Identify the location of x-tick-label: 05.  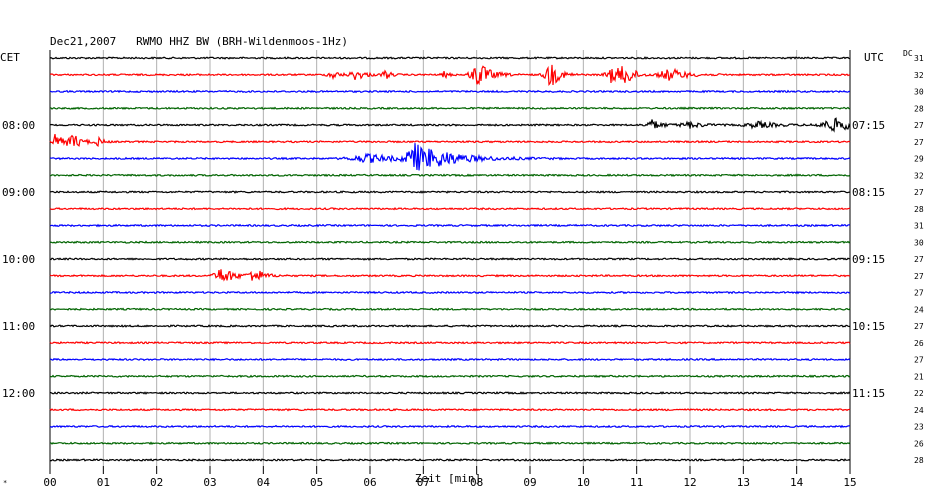
(316, 482).